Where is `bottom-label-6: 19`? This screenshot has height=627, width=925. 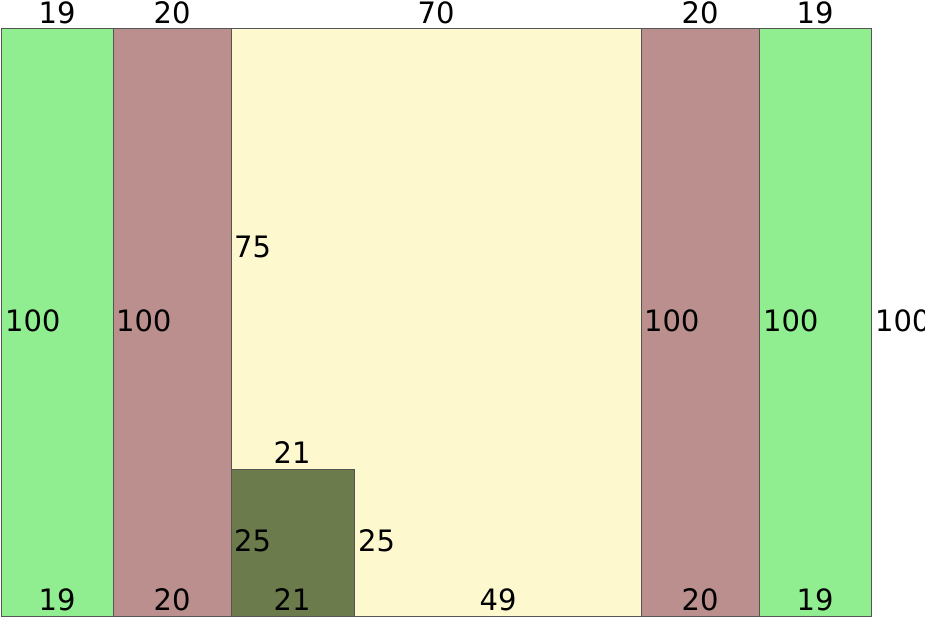
bottom-label-6: 19 is located at coordinates (815, 600).